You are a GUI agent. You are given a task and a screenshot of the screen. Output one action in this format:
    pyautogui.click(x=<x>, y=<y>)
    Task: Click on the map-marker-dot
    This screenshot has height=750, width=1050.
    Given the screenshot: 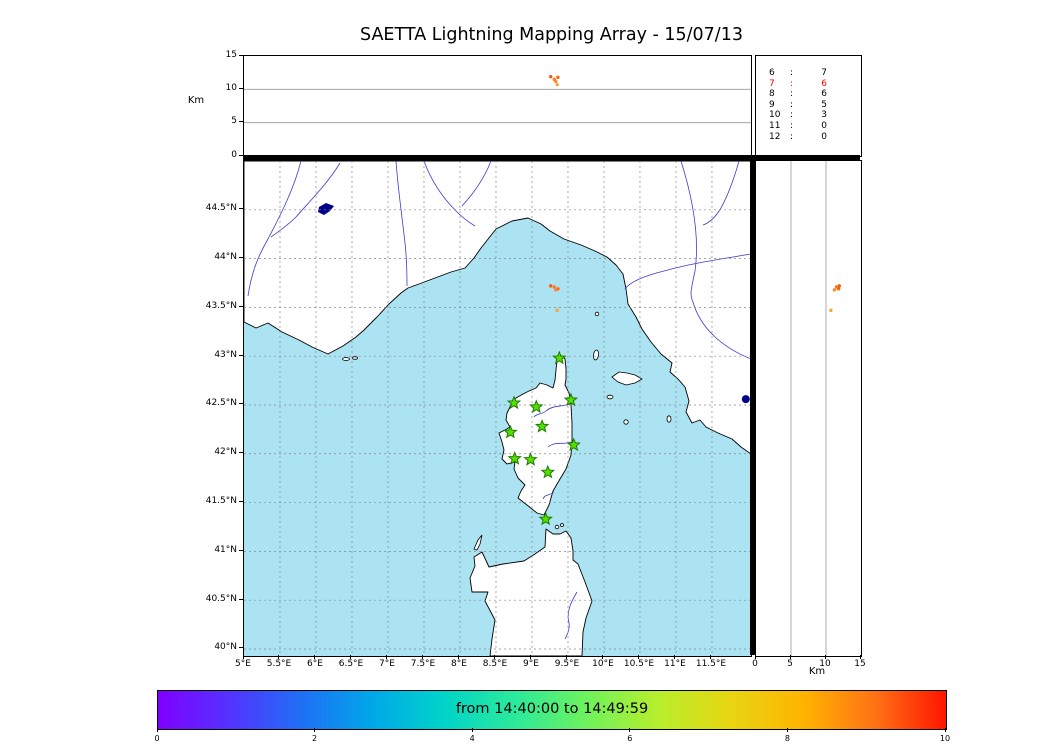 What is the action you would take?
    pyautogui.click(x=745, y=399)
    